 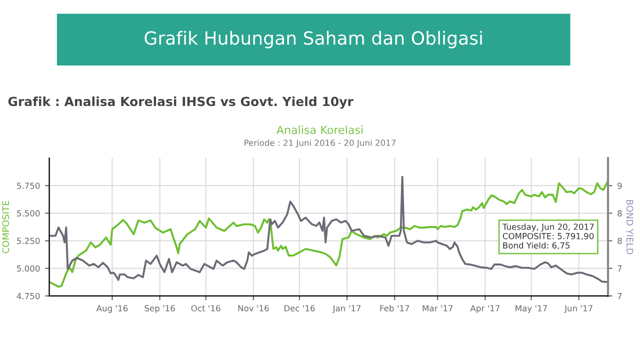 I want to click on text: Grafik Hubungan Saham dan Obligasi, so click(x=313, y=39).